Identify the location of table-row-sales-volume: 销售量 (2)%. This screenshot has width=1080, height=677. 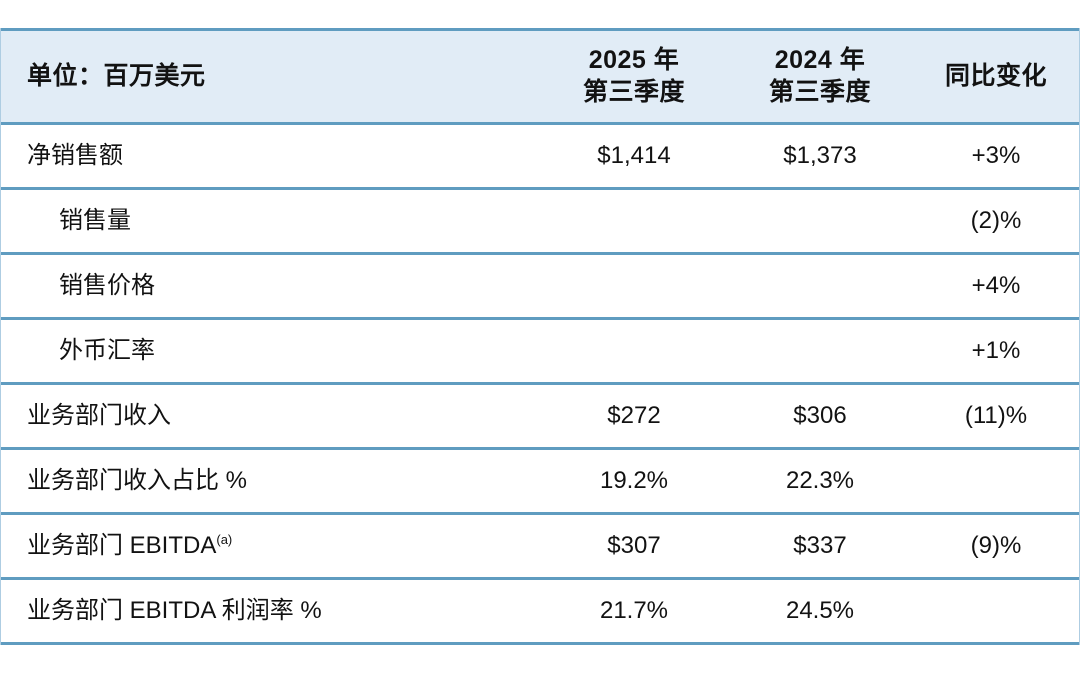
(540, 222).